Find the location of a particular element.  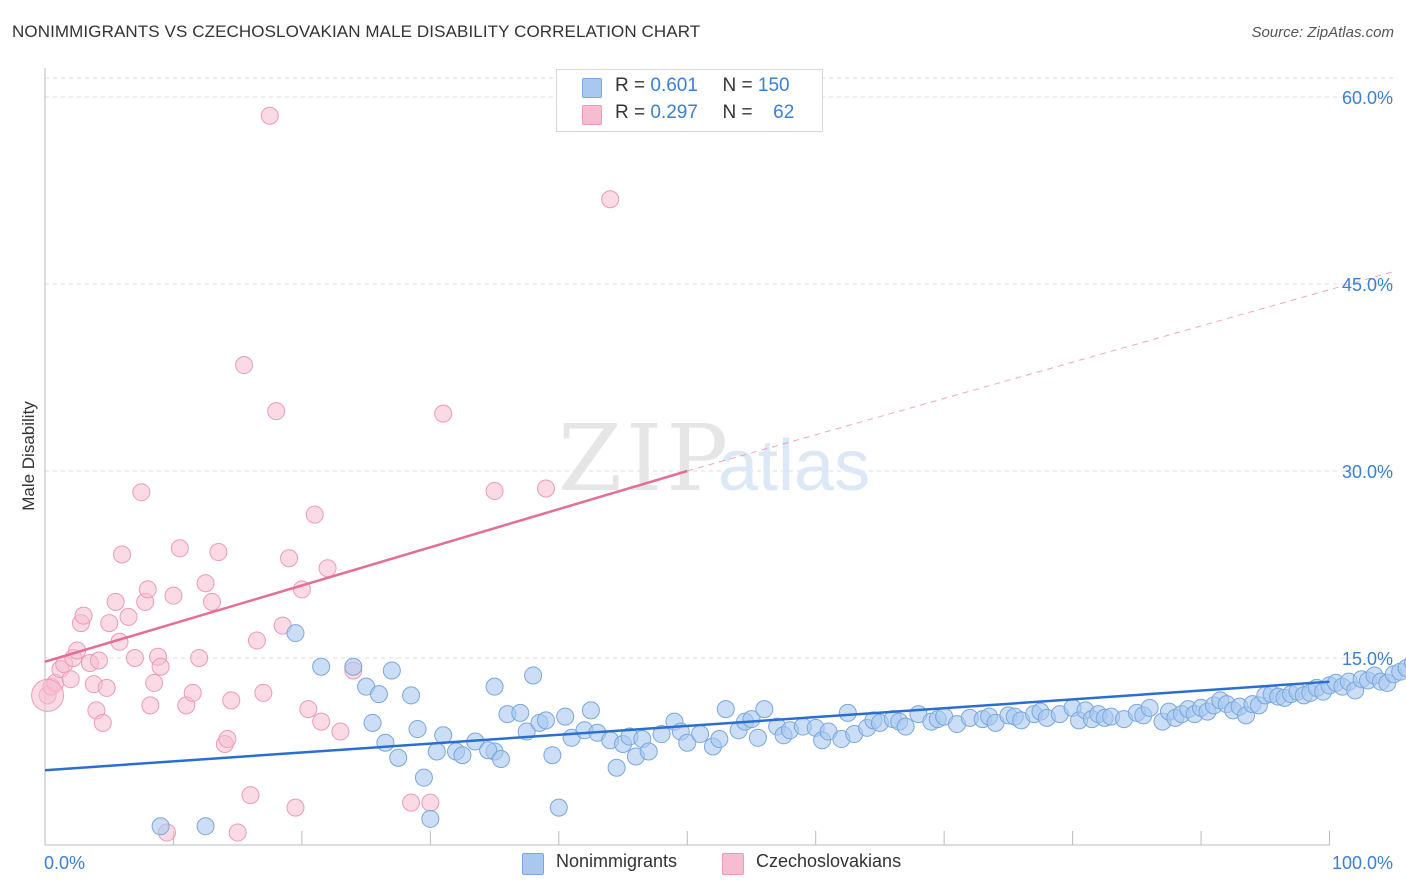

y-tick-label: 45.0% is located at coordinates (1367, 285).